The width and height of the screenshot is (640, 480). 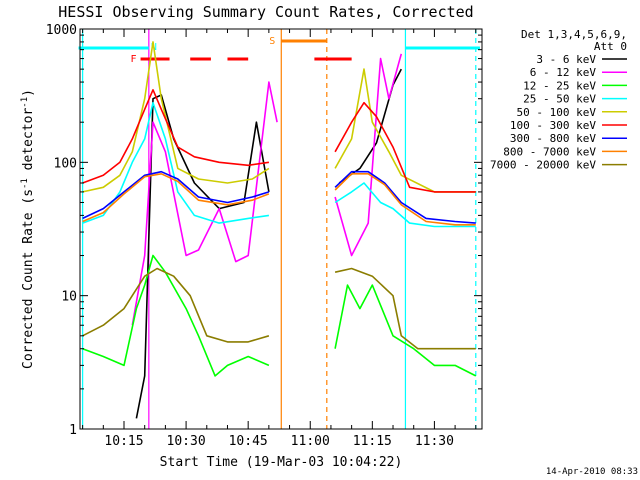 What do you see at coordinates (310, 441) in the screenshot?
I see `x-tick-label-3: 11:00` at bounding box center [310, 441].